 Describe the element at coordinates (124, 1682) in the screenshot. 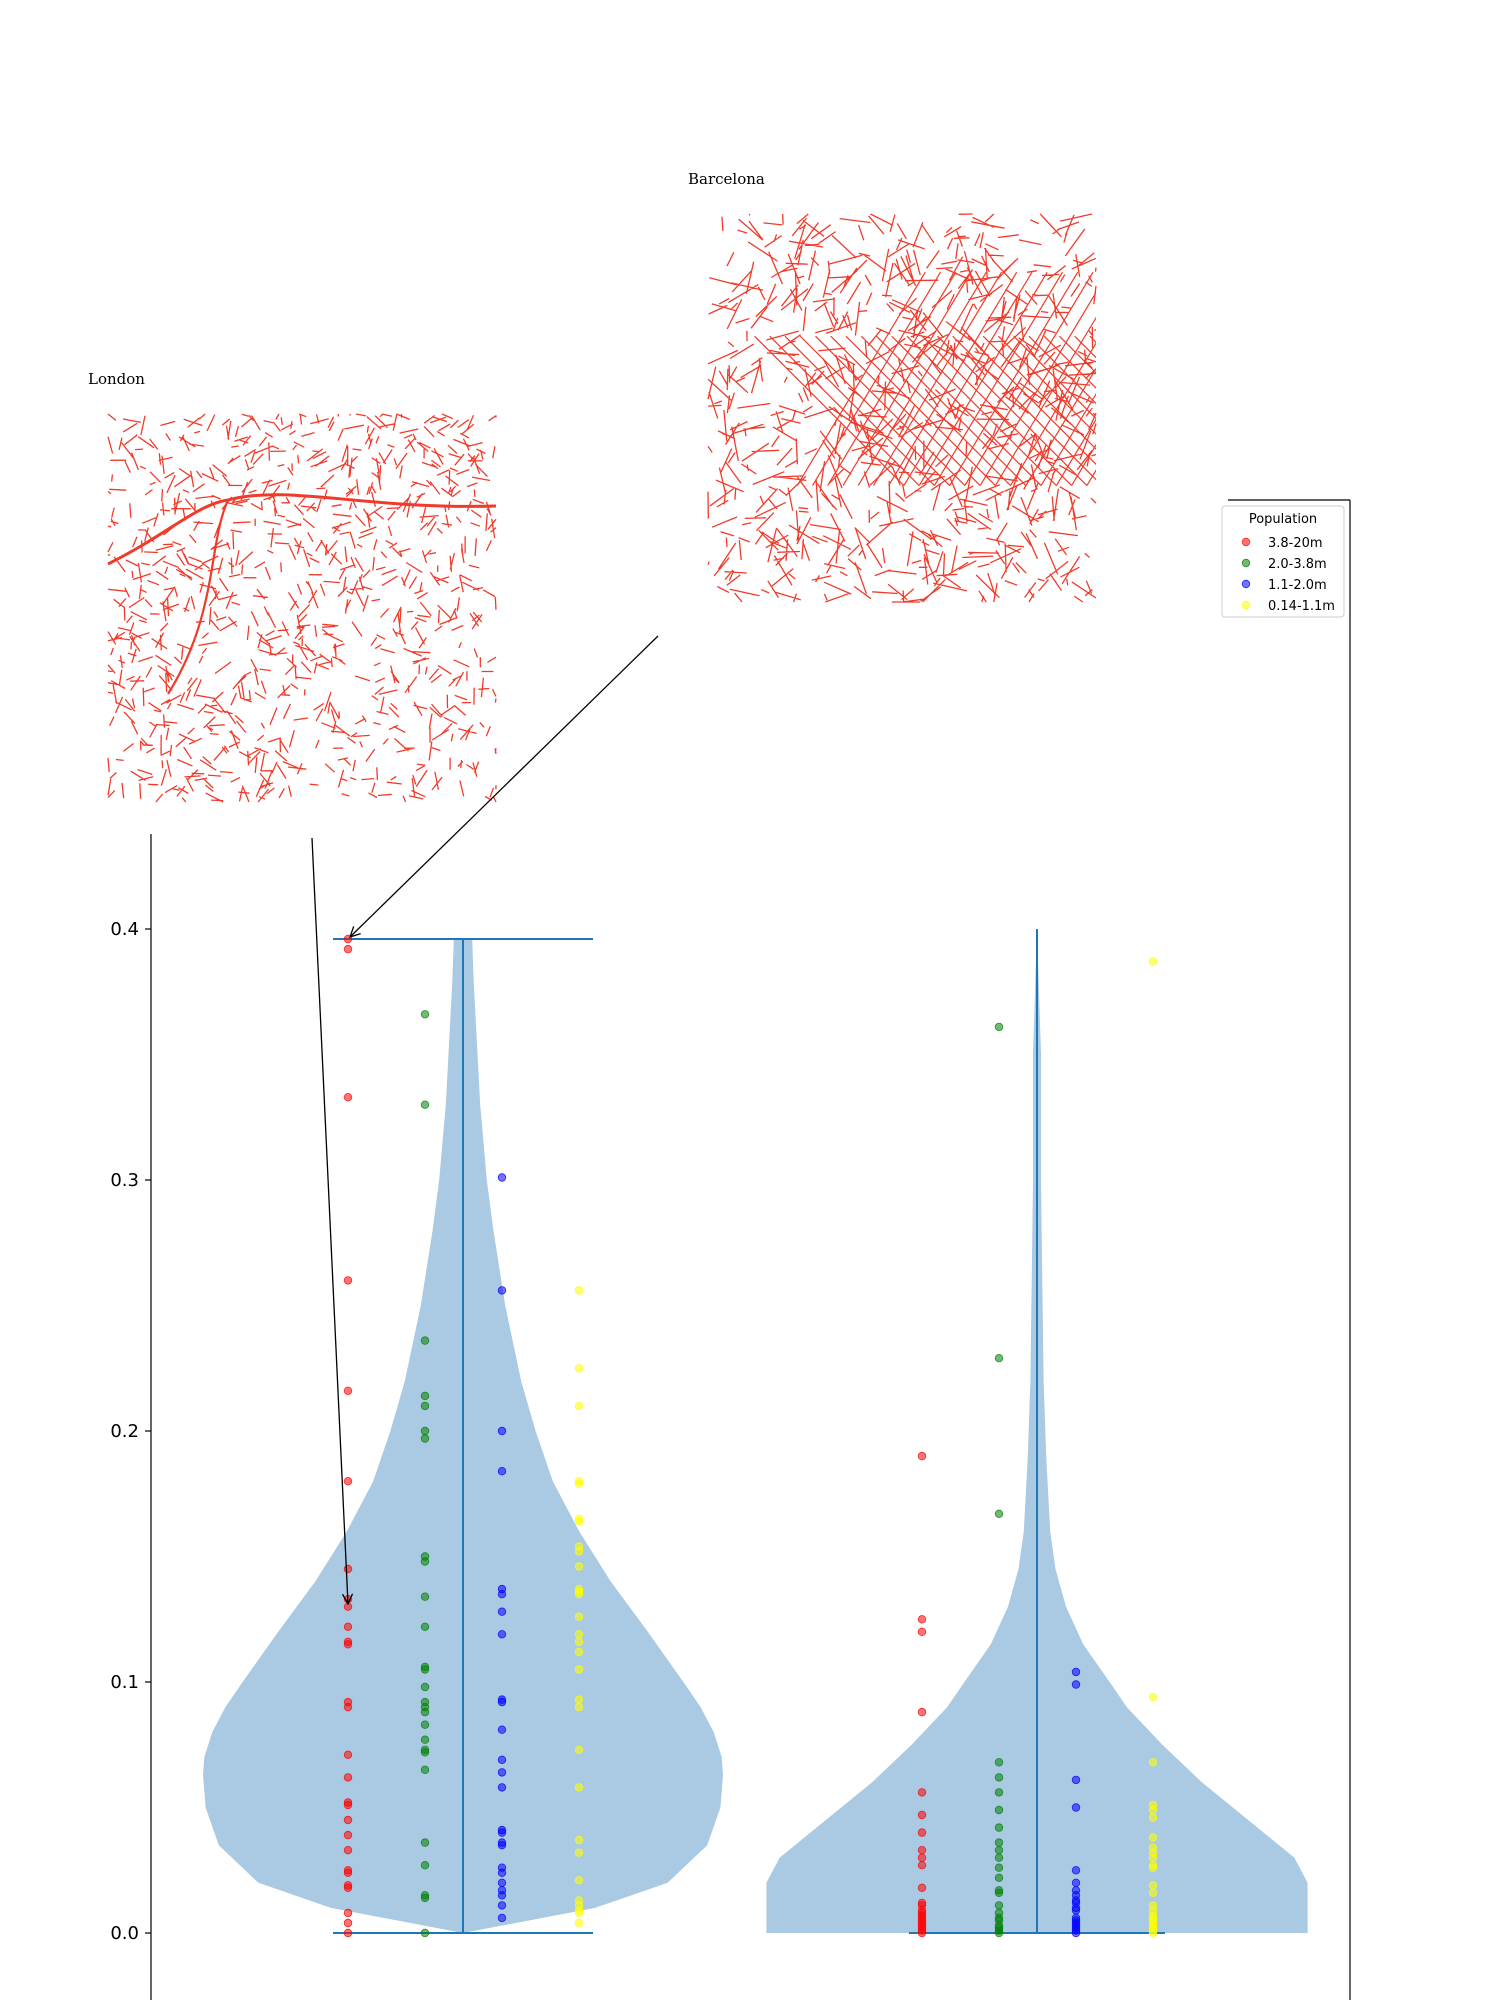

I see `y-tick-label: 0.1` at that location.